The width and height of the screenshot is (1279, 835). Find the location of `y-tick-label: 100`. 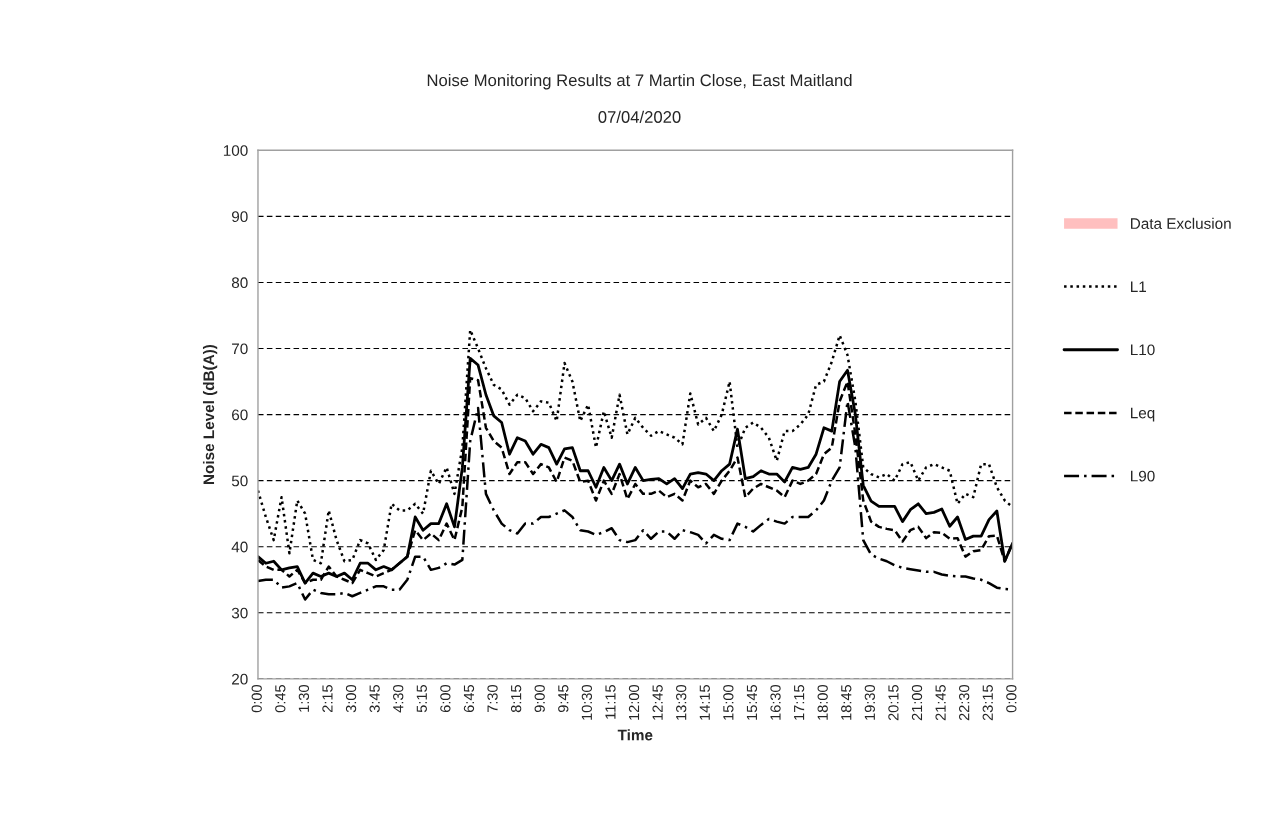

y-tick-label: 100 is located at coordinates (235, 150).